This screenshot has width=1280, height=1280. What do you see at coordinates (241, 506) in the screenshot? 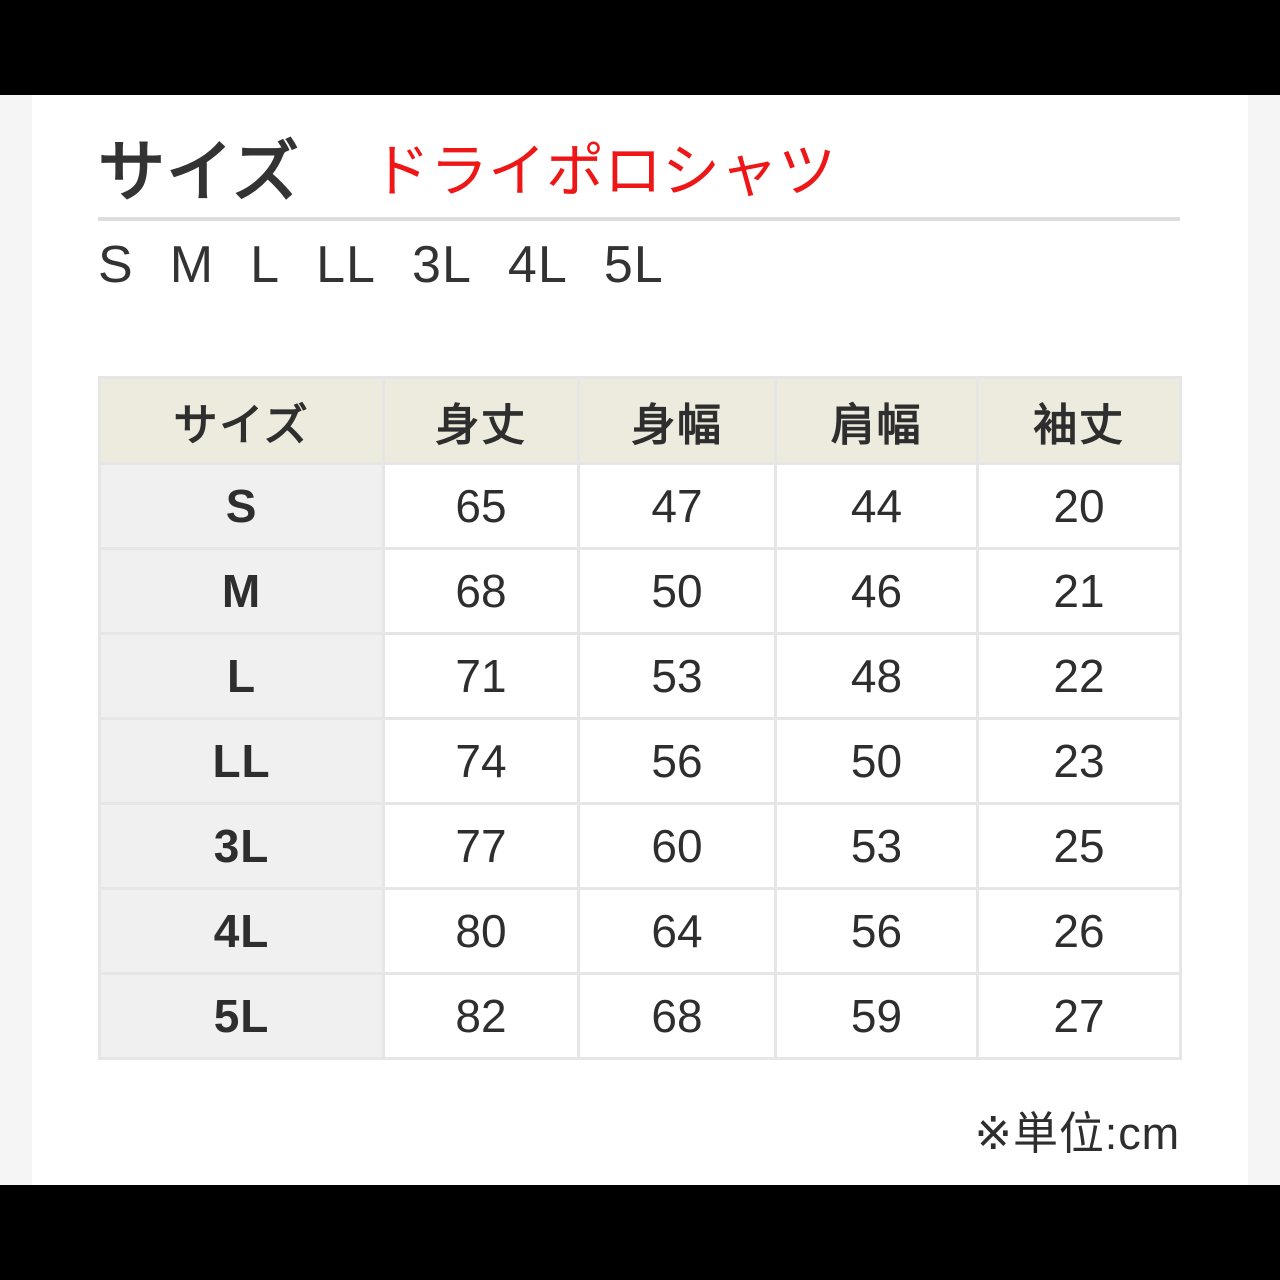
I see `cell-size-s: S` at bounding box center [241, 506].